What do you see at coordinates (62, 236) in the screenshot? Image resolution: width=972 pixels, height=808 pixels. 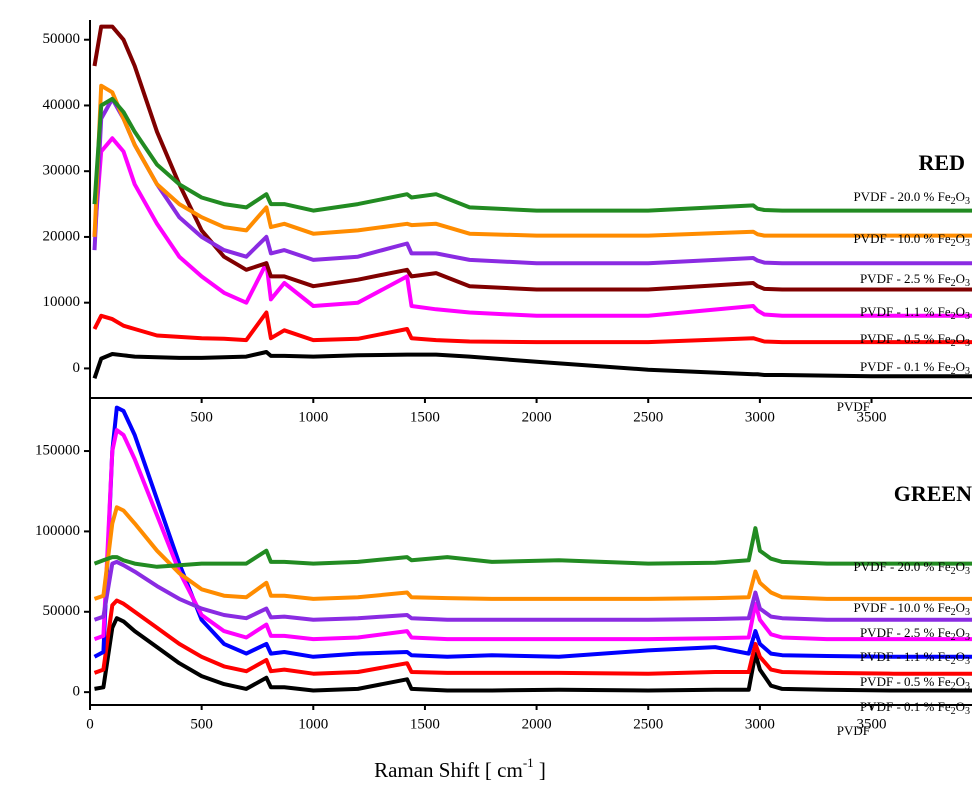 I see `y-tick-label: 20000` at bounding box center [62, 236].